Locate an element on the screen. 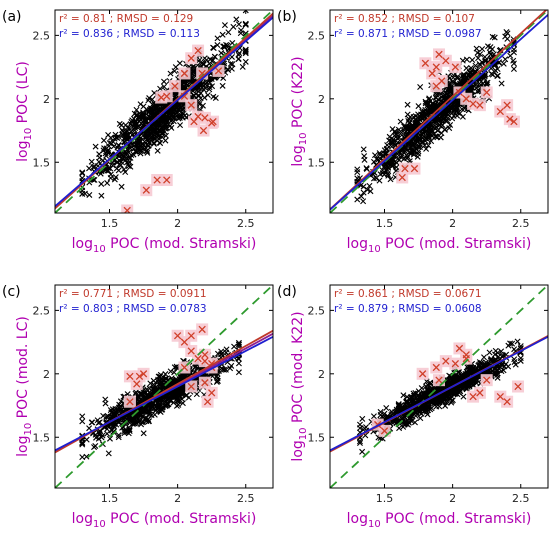 Image resolution: width=550 pixels, height=550 pixels. plot-content is located at coordinates (439, 111).